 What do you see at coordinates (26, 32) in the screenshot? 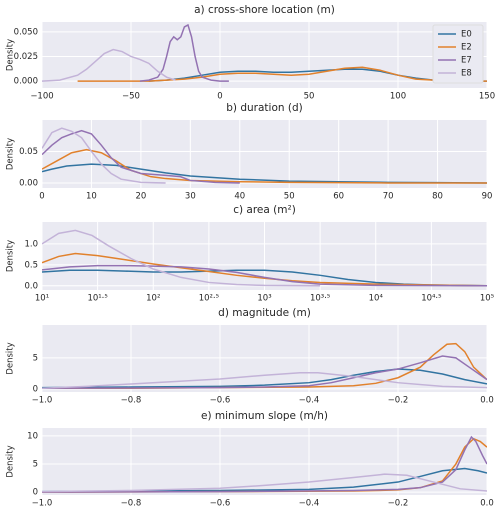
I see `y-tick-label: 0.050` at bounding box center [26, 32].